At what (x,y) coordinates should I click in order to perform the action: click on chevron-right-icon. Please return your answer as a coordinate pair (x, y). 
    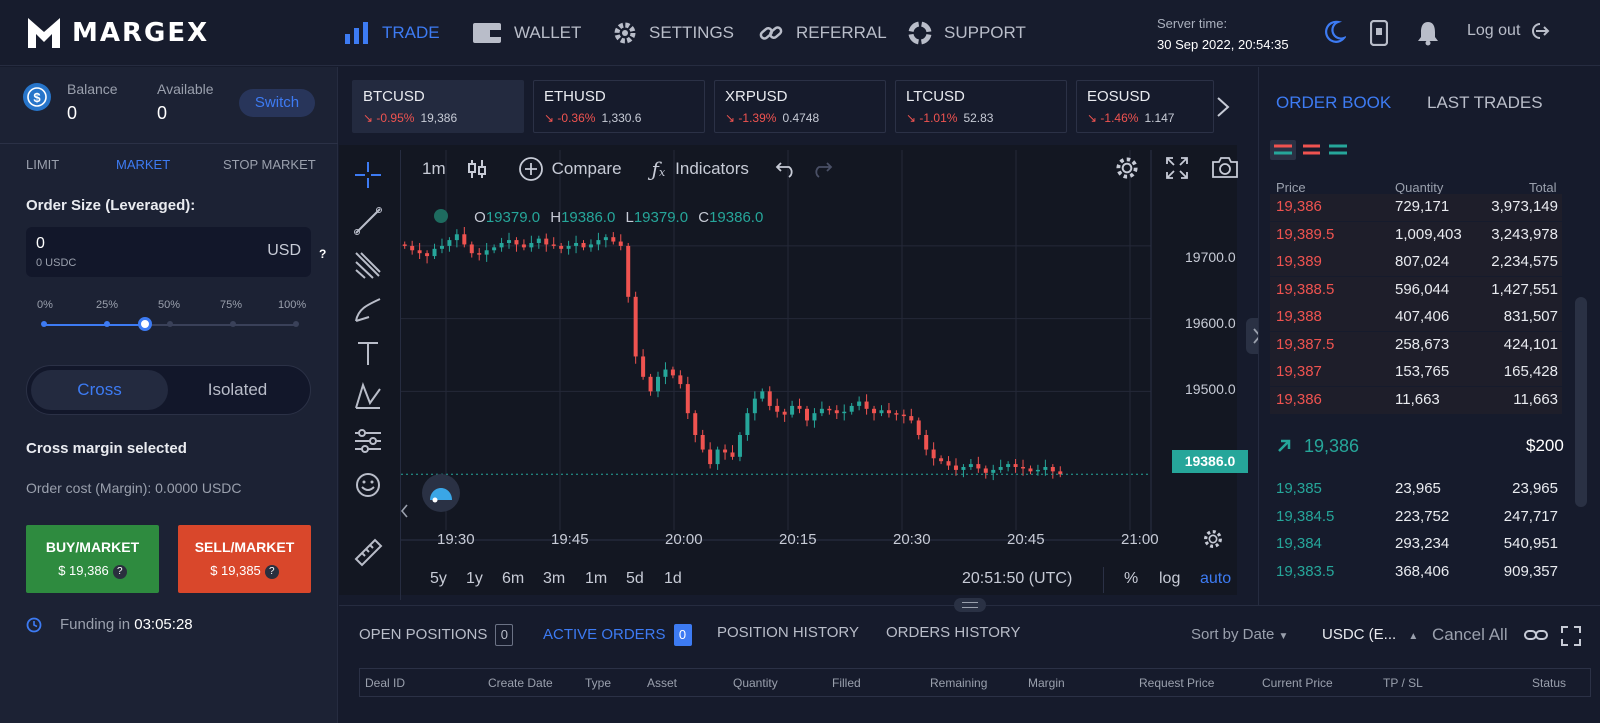
    Looking at the image, I should click on (1223, 107).